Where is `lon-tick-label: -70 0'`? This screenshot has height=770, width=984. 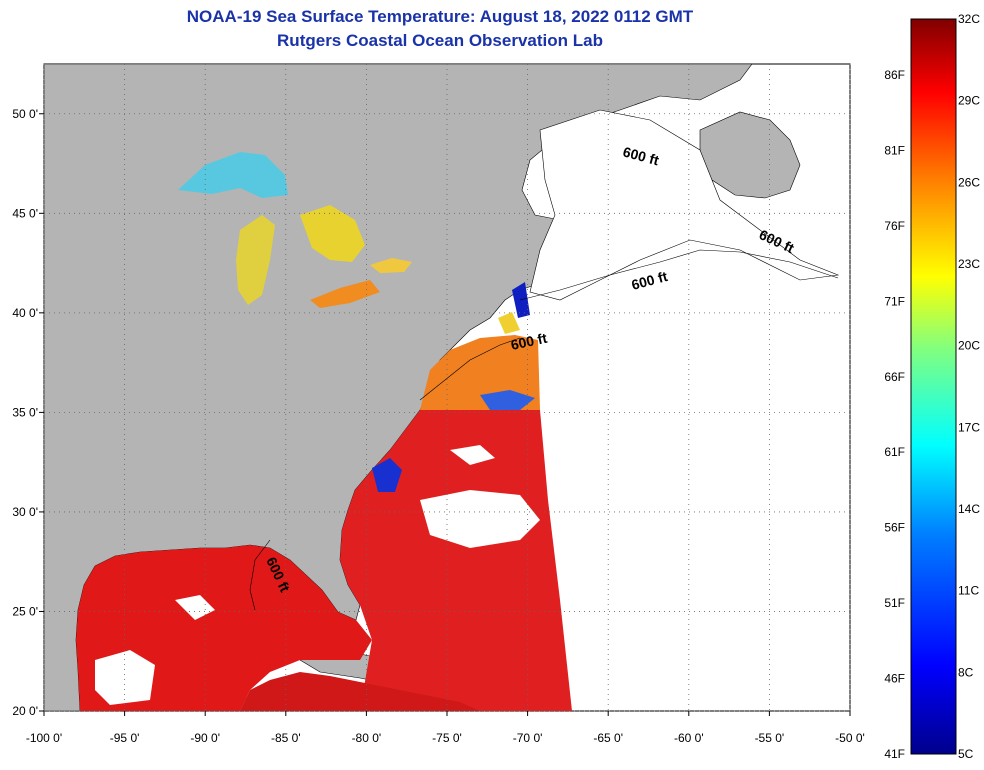 lon-tick-label: -70 0' is located at coordinates (528, 738).